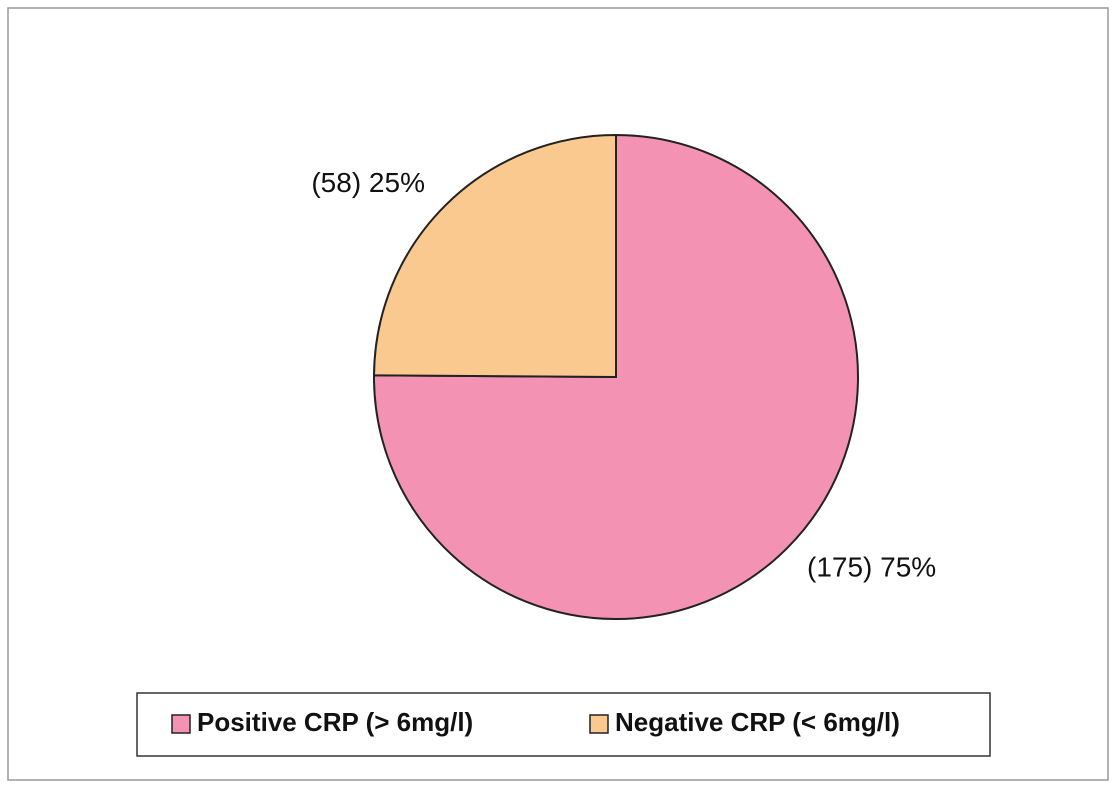 The width and height of the screenshot is (1112, 785). Describe the element at coordinates (563, 724) in the screenshot. I see `legend-box` at that location.